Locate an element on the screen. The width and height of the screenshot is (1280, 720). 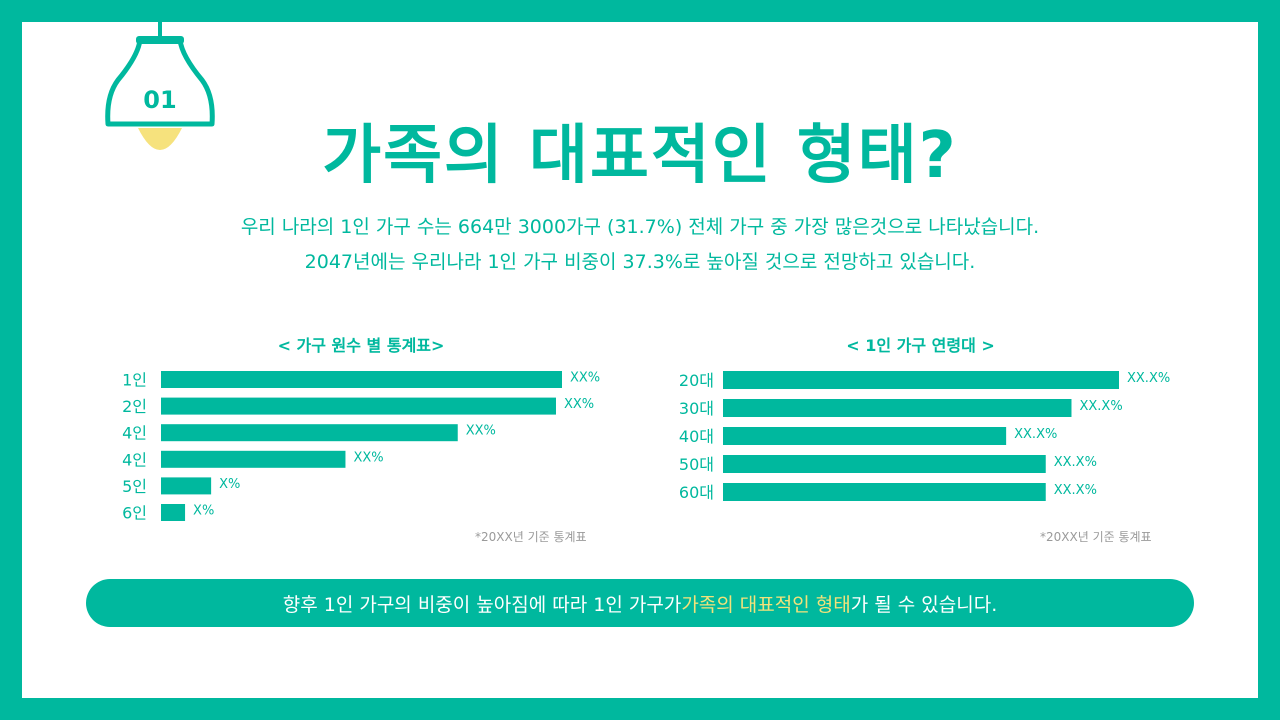
chart-1-category-label: 6인 is located at coordinates (134, 513).